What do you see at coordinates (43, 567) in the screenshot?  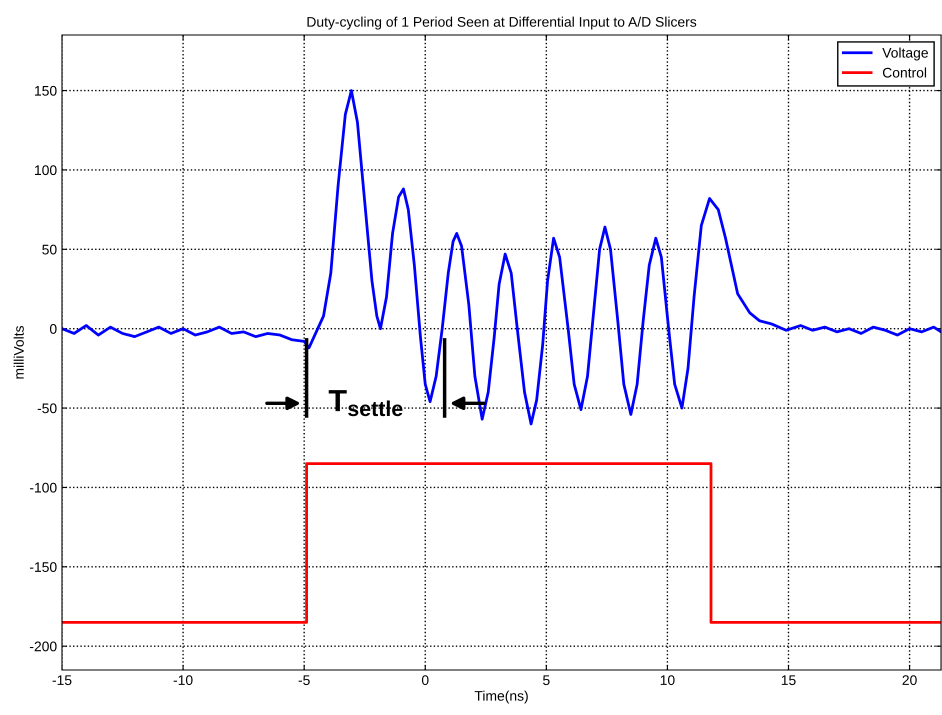 I see `y-tick-label: -150` at bounding box center [43, 567].